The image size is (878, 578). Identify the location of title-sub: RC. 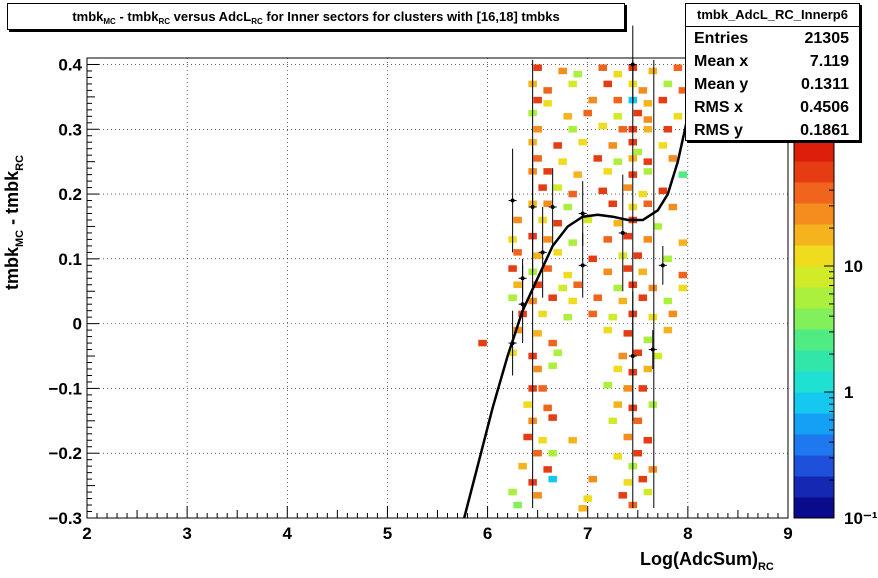
(164, 21).